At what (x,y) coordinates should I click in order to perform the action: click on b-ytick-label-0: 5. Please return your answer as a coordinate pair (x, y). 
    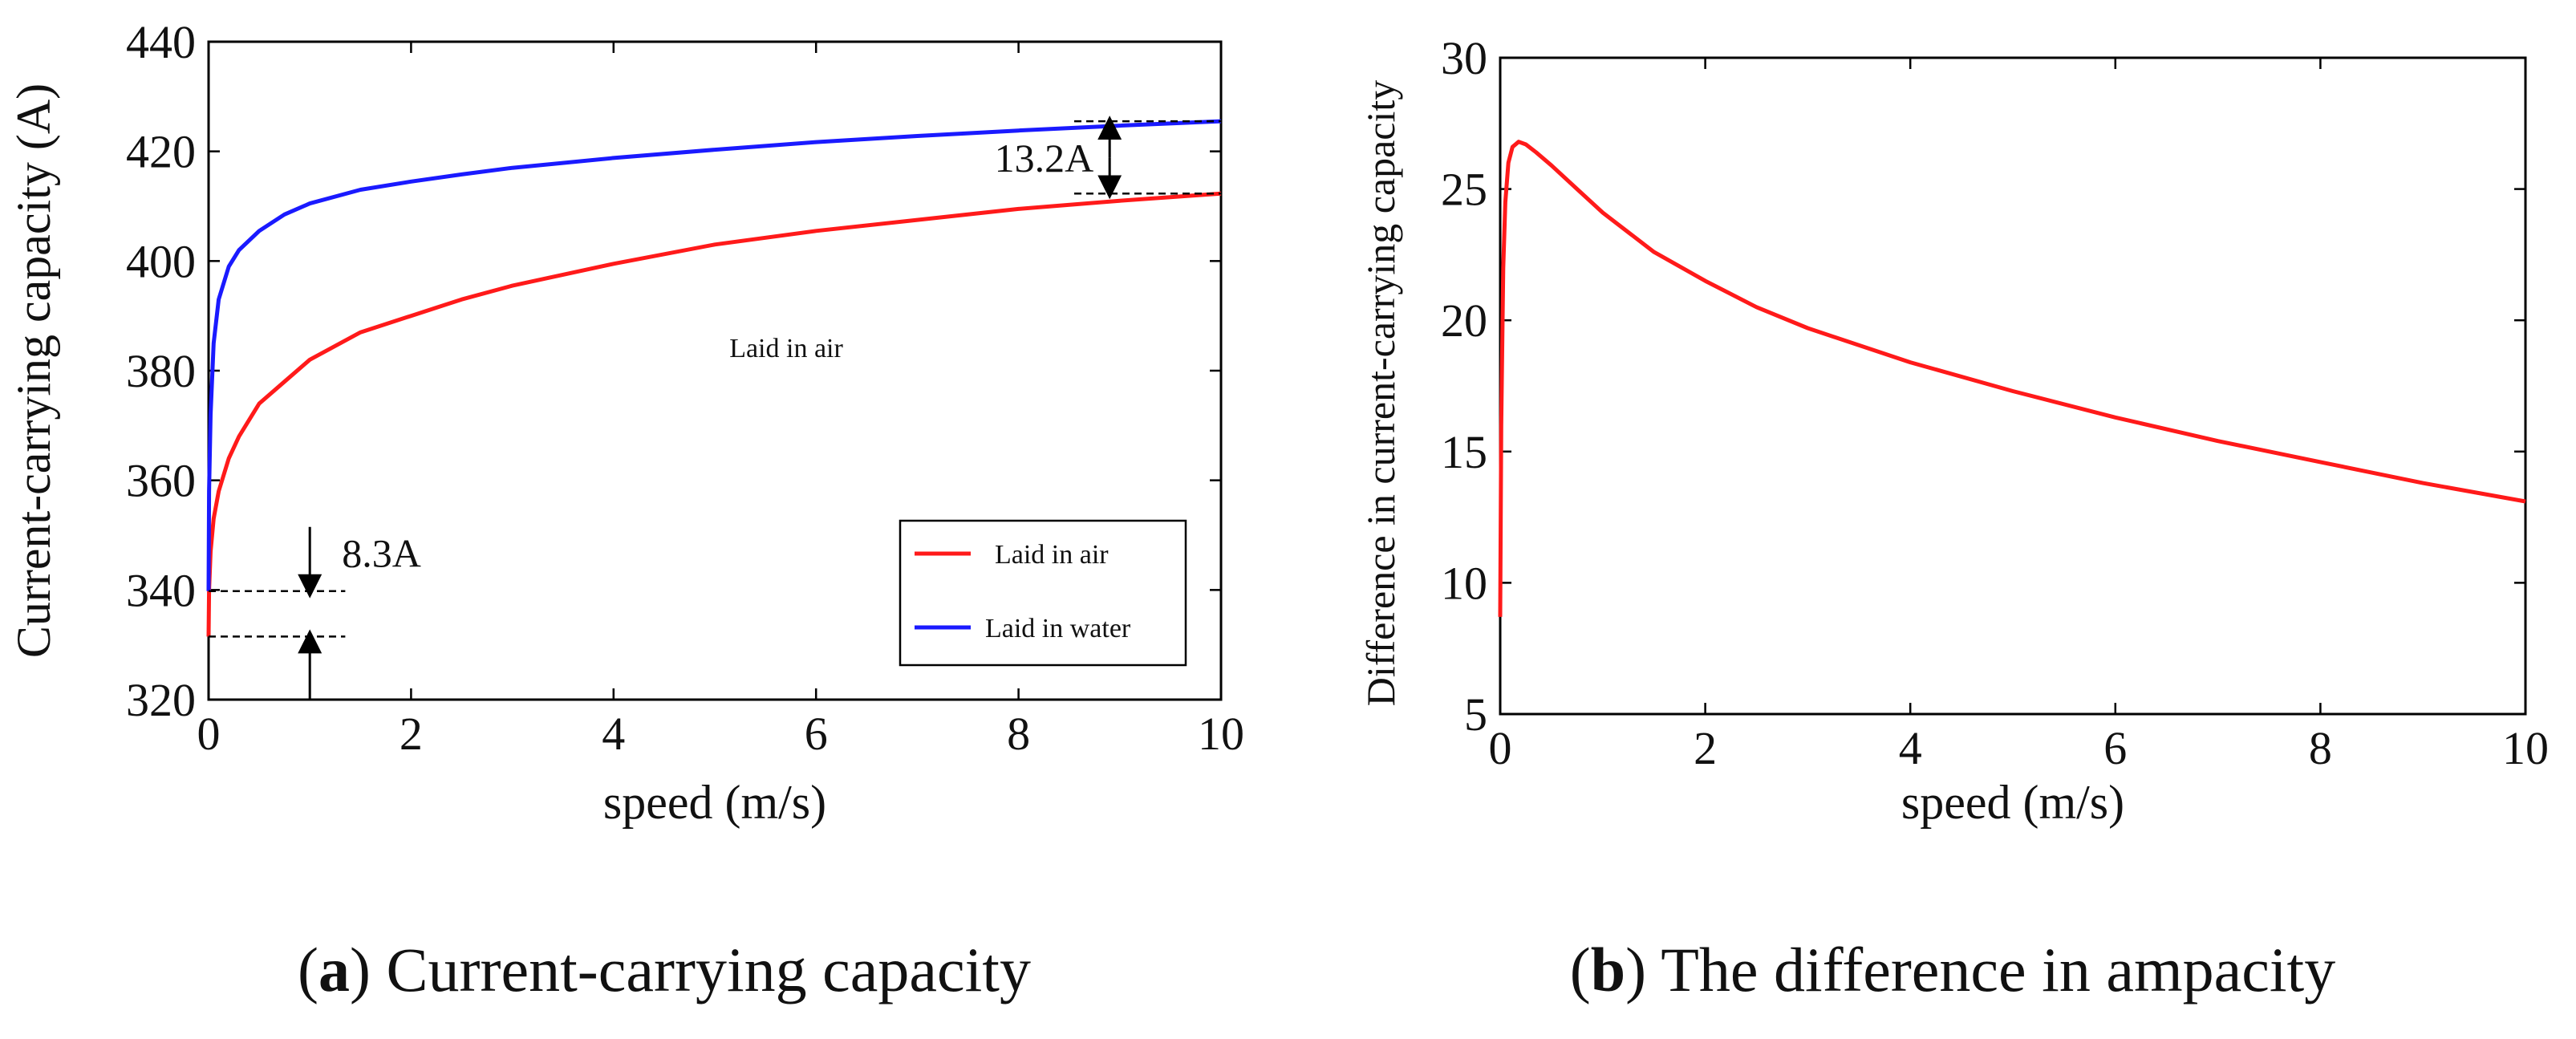
    Looking at the image, I should click on (1475, 714).